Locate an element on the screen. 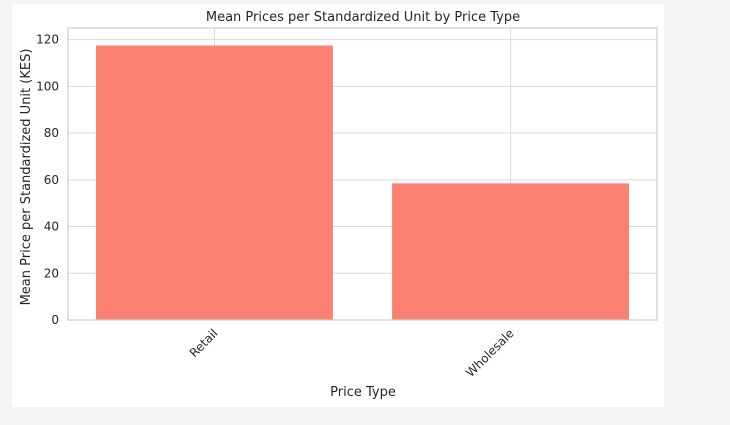 This screenshot has height=425, width=730. bar-wholesale is located at coordinates (510, 251).